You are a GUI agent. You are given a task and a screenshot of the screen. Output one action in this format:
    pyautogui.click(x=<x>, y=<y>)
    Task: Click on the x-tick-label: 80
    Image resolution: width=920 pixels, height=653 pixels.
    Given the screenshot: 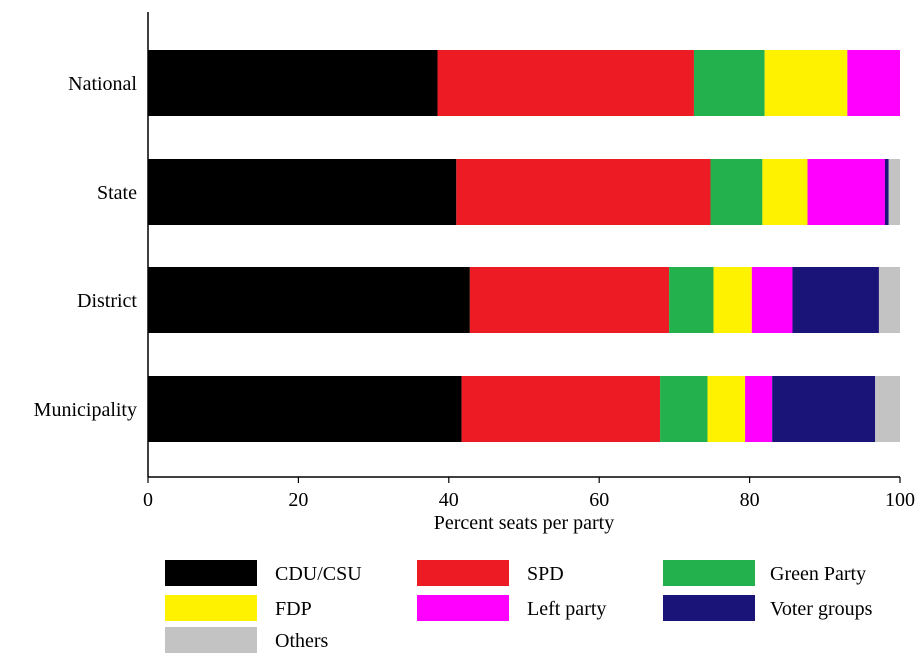 What is the action you would take?
    pyautogui.click(x=750, y=500)
    